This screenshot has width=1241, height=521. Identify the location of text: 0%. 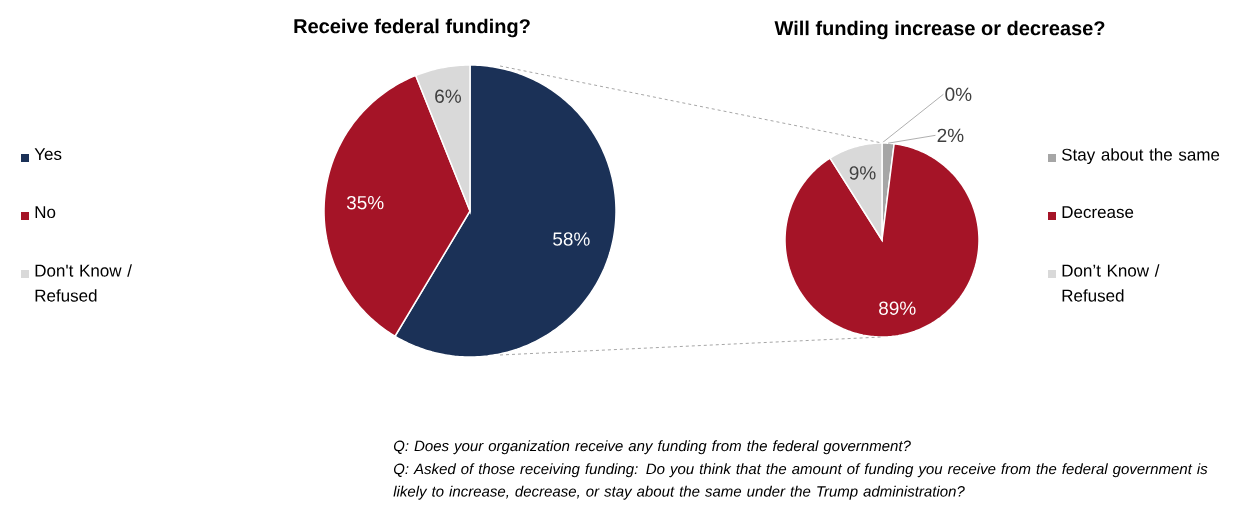
(958, 94).